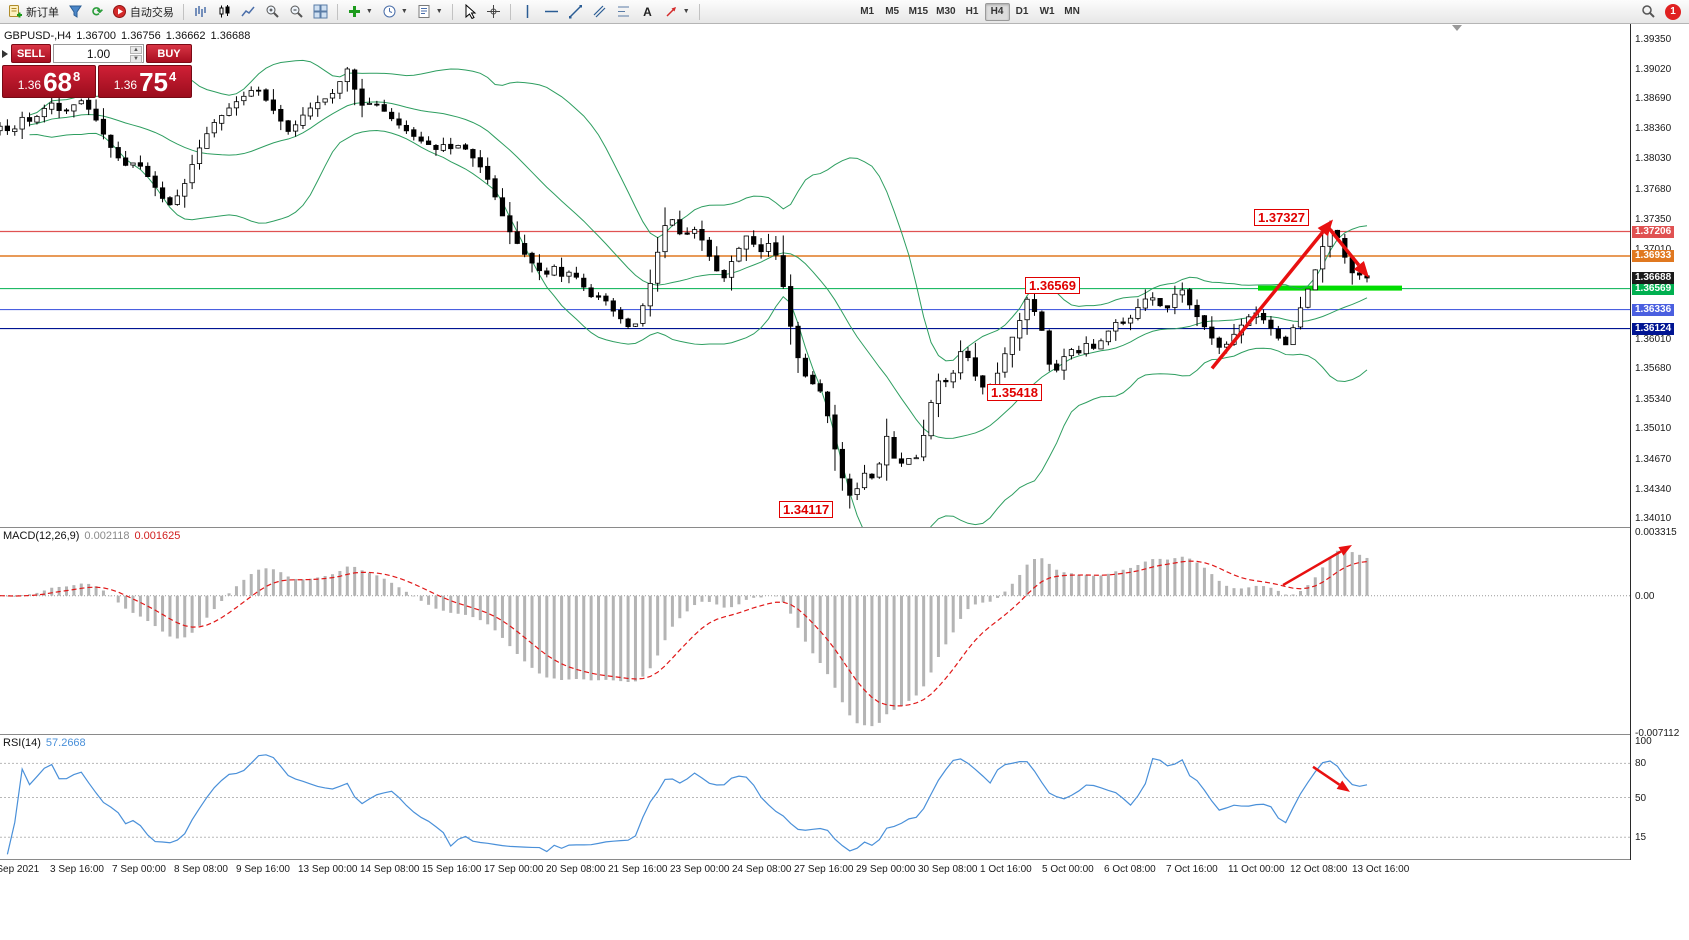 This screenshot has width=1689, height=940. What do you see at coordinates (125, 85) in the screenshot?
I see `buy-price-prefix: 1.36` at bounding box center [125, 85].